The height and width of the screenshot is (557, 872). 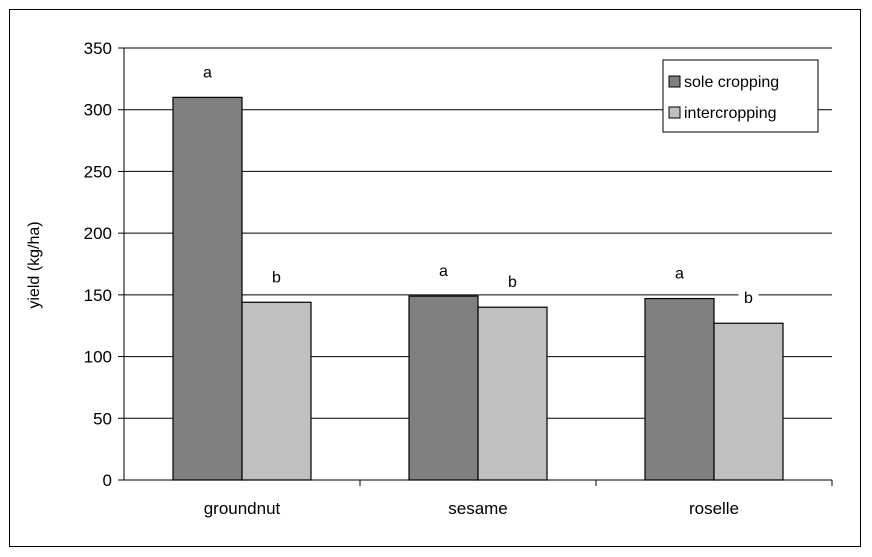 What do you see at coordinates (98, 48) in the screenshot?
I see `y-tick-label: 350` at bounding box center [98, 48].